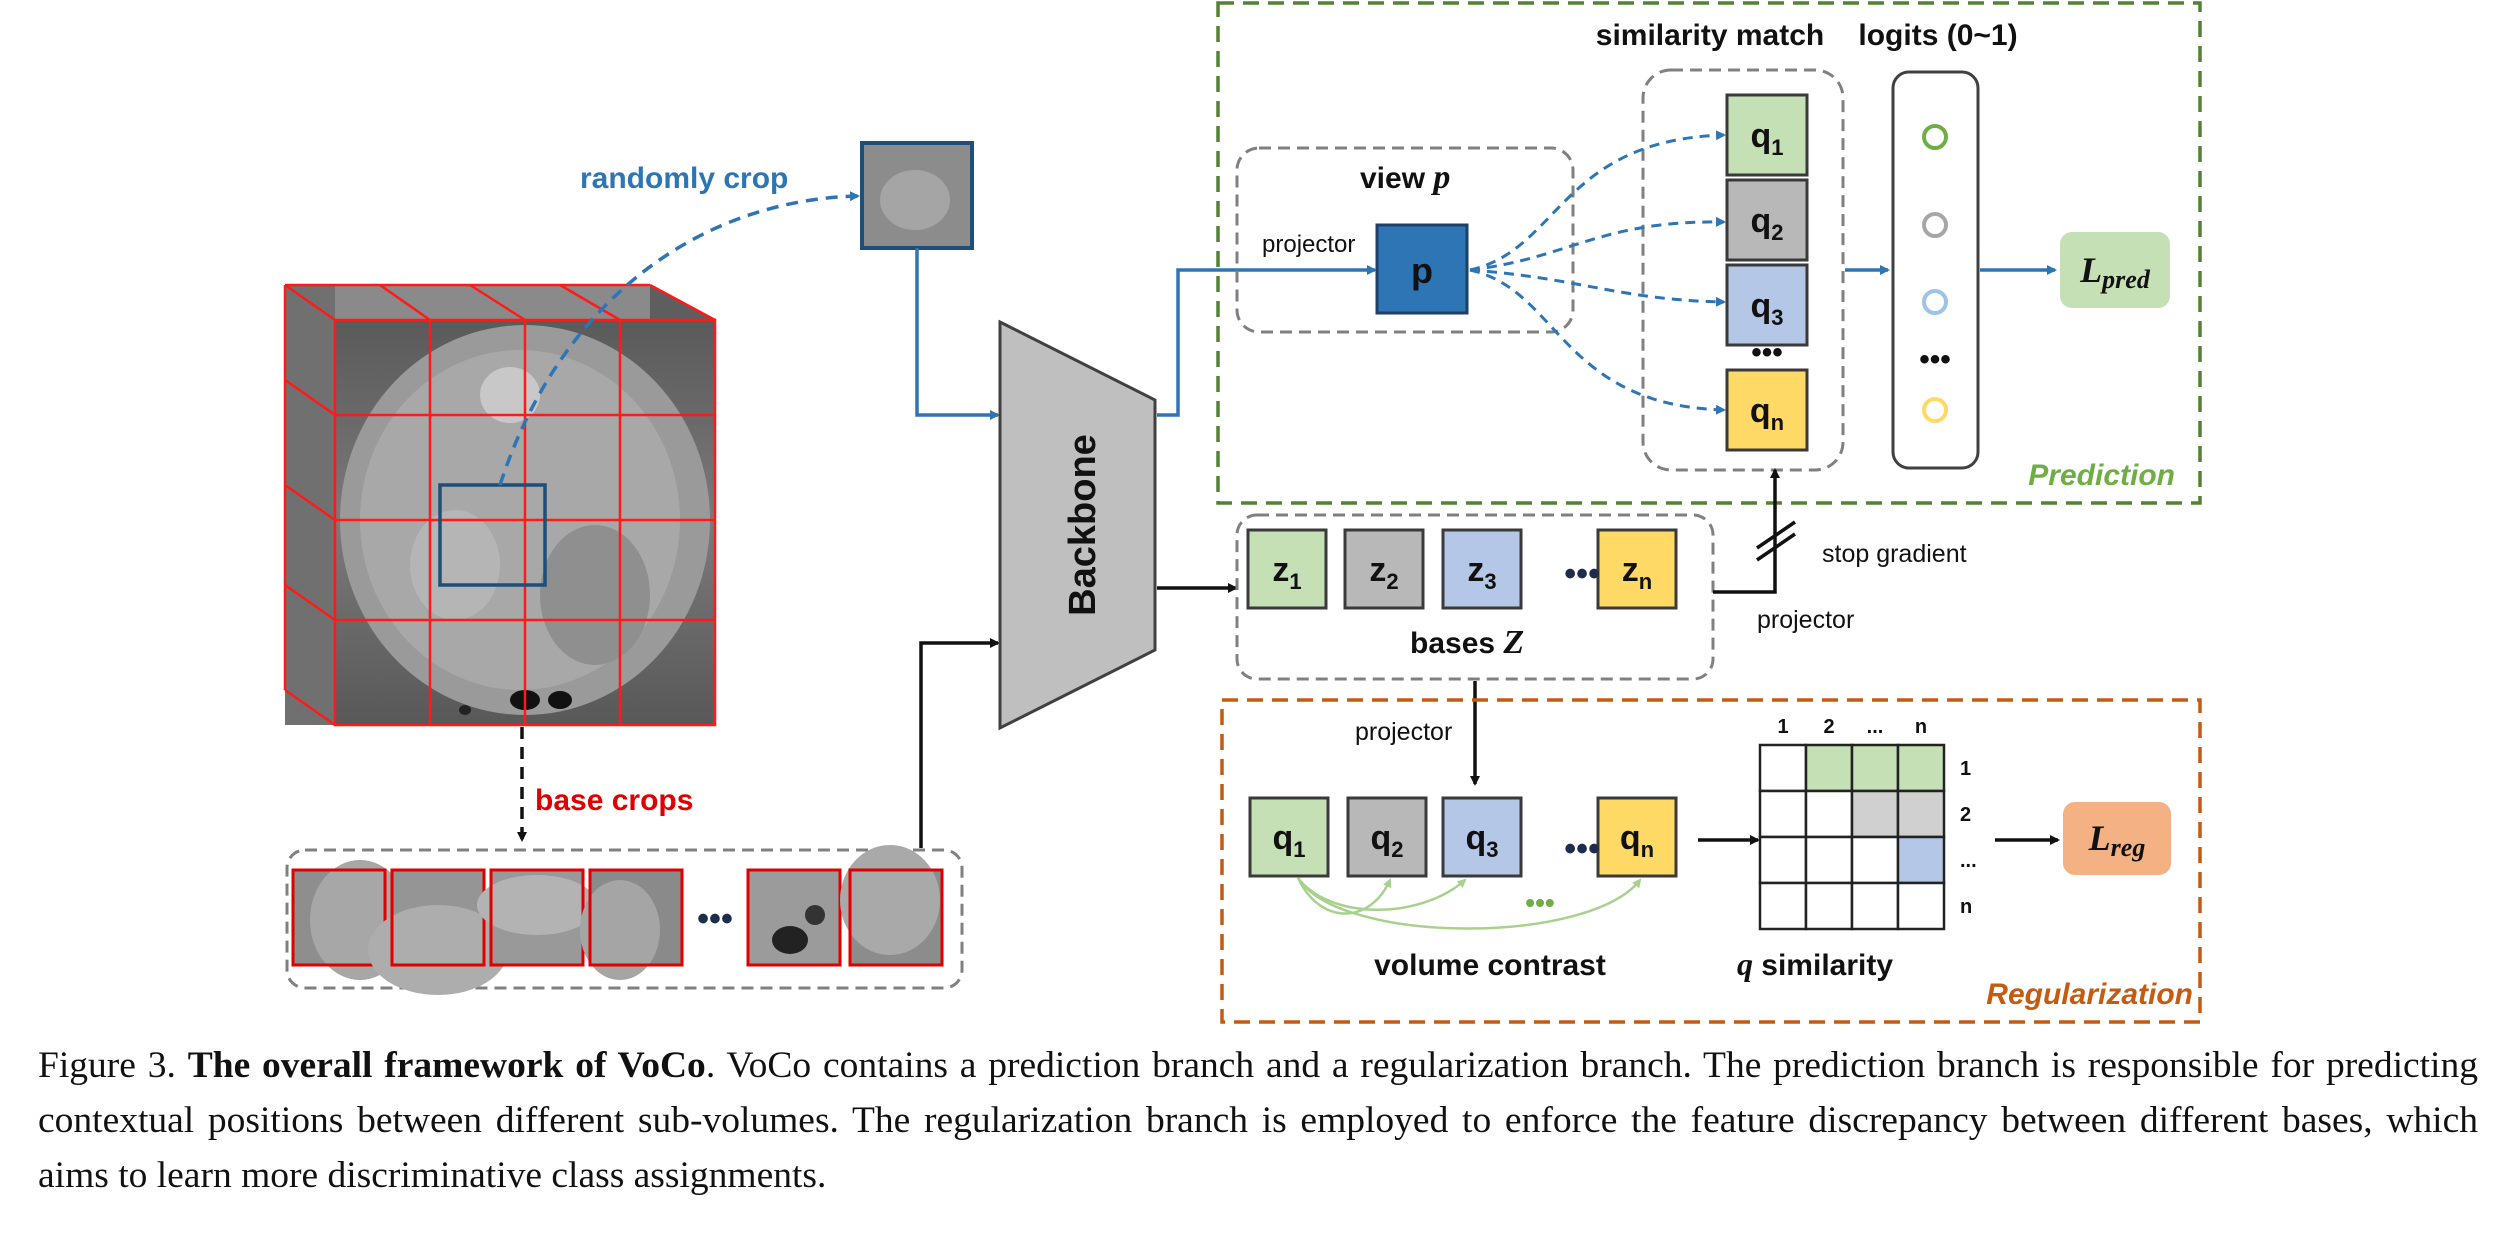 This screenshot has height=1233, width=2493. What do you see at coordinates (1582, 574) in the screenshot?
I see `bases-ellipsis: •••` at bounding box center [1582, 574].